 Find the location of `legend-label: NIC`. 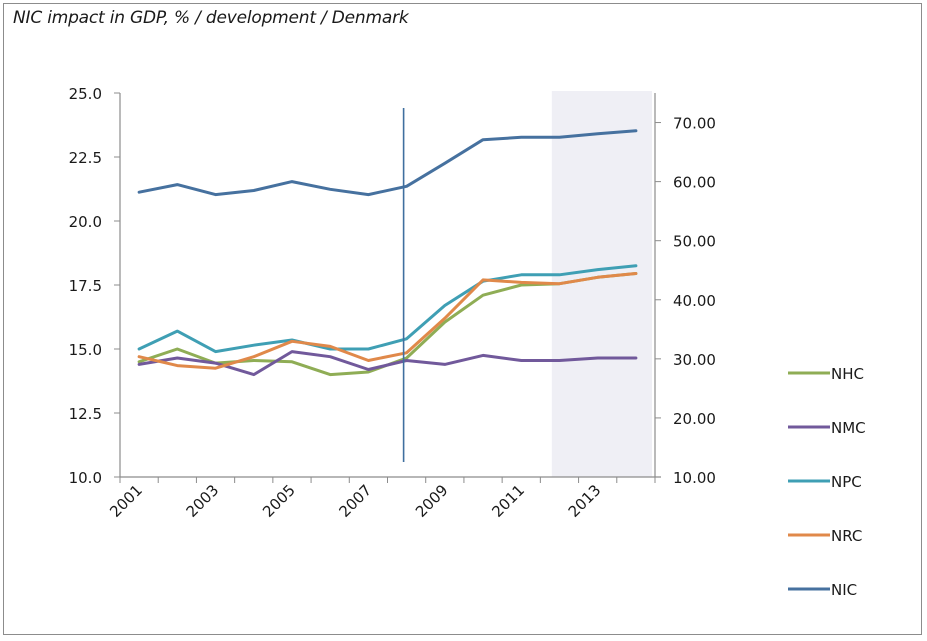

legend-label: NIC is located at coordinates (844, 590).